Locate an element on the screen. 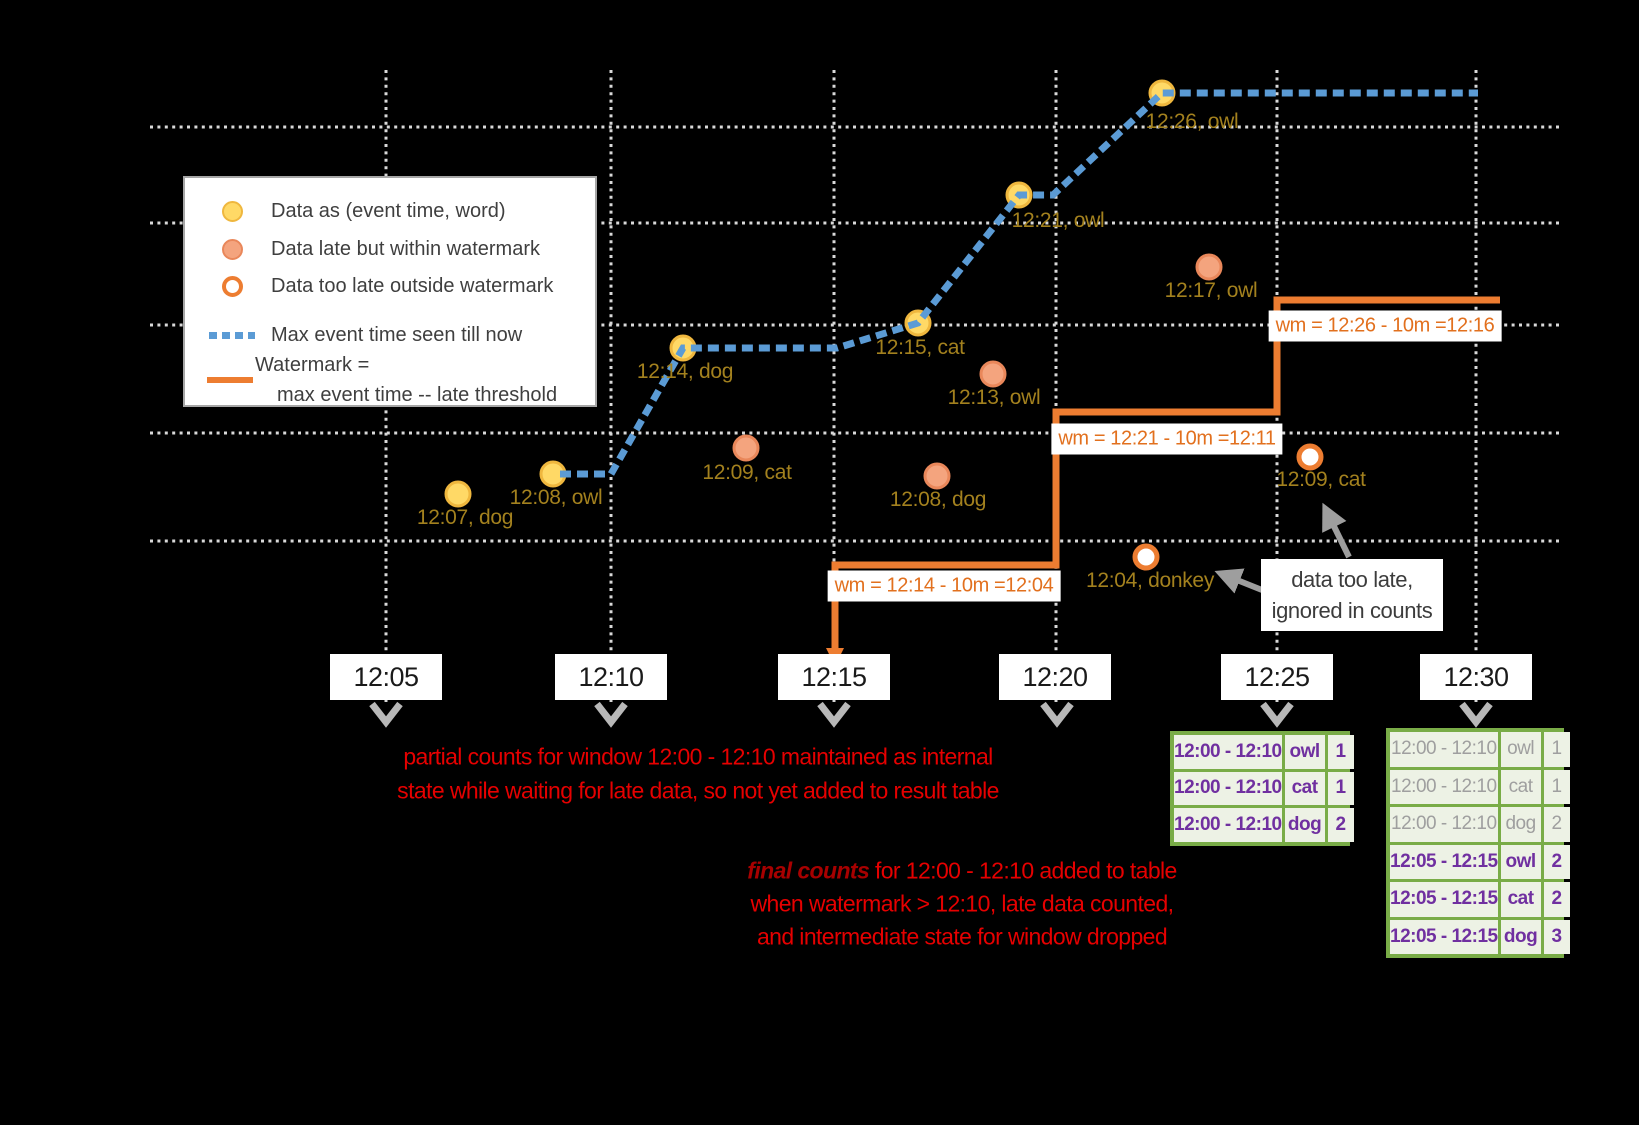 The image size is (1639, 1125). legend-label: Watermark = is located at coordinates (312, 365).